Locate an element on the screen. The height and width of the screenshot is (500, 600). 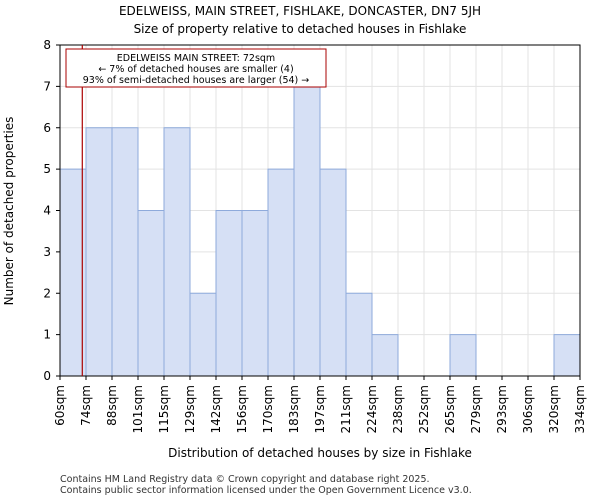
y-tick-label: 2 is located at coordinates (47, 293).